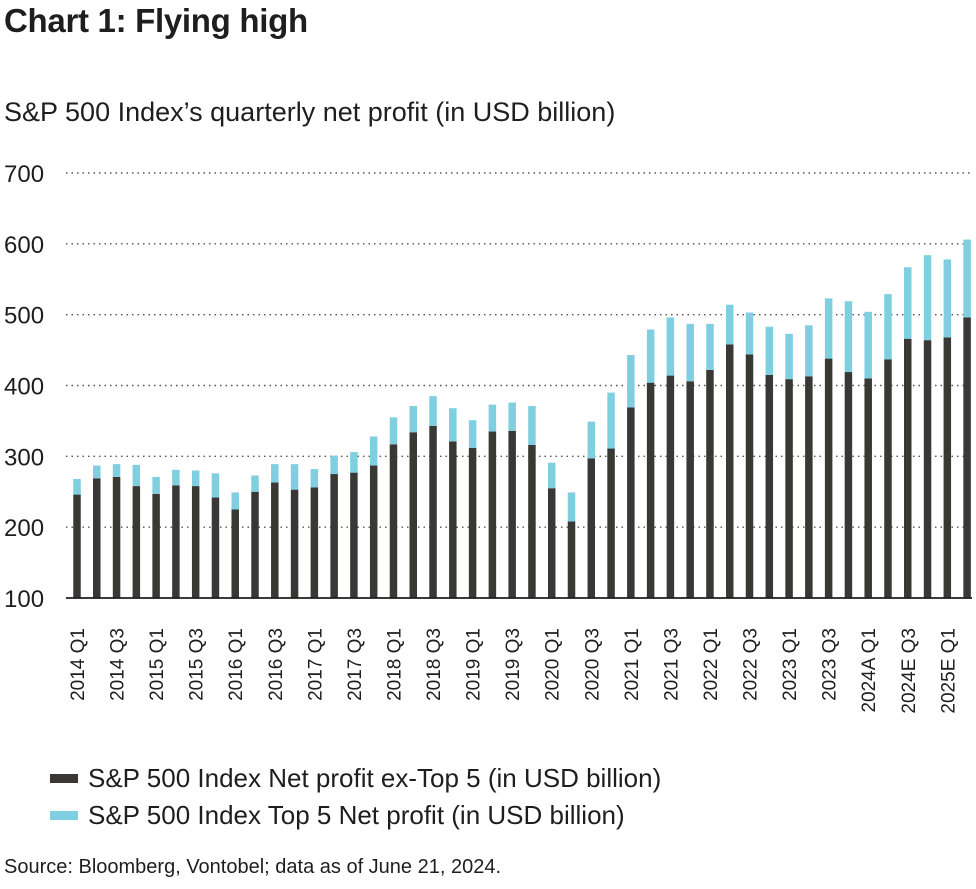  Describe the element at coordinates (24, 174) in the screenshot. I see `y-tick-label-700: 700` at that location.